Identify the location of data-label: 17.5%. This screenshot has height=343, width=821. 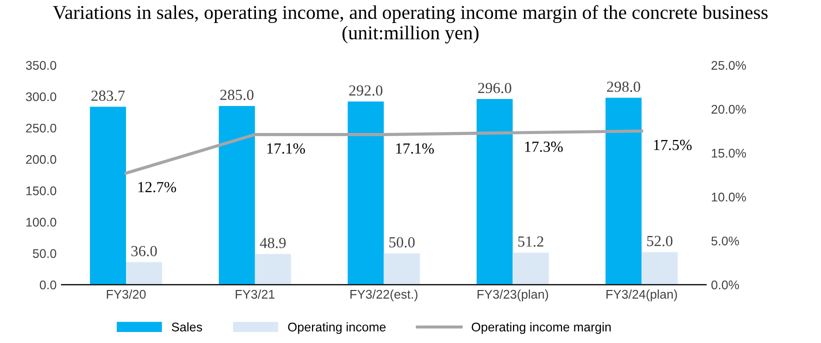
(673, 145).